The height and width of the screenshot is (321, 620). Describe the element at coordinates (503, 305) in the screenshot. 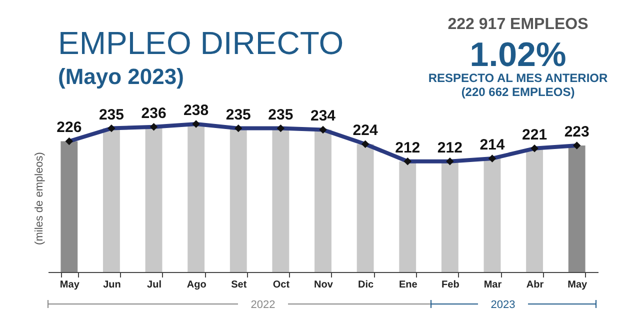

I see `text: 2023` at that location.